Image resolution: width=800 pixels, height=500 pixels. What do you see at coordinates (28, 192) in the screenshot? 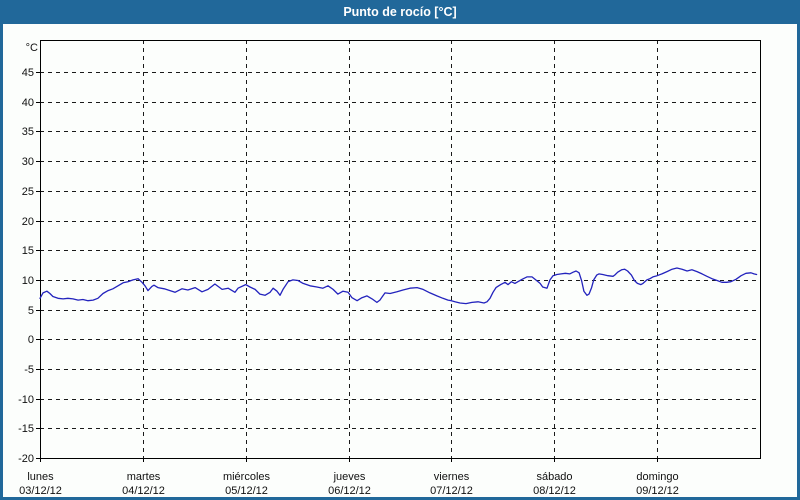
I see `y-tick-label: 25` at bounding box center [28, 192].